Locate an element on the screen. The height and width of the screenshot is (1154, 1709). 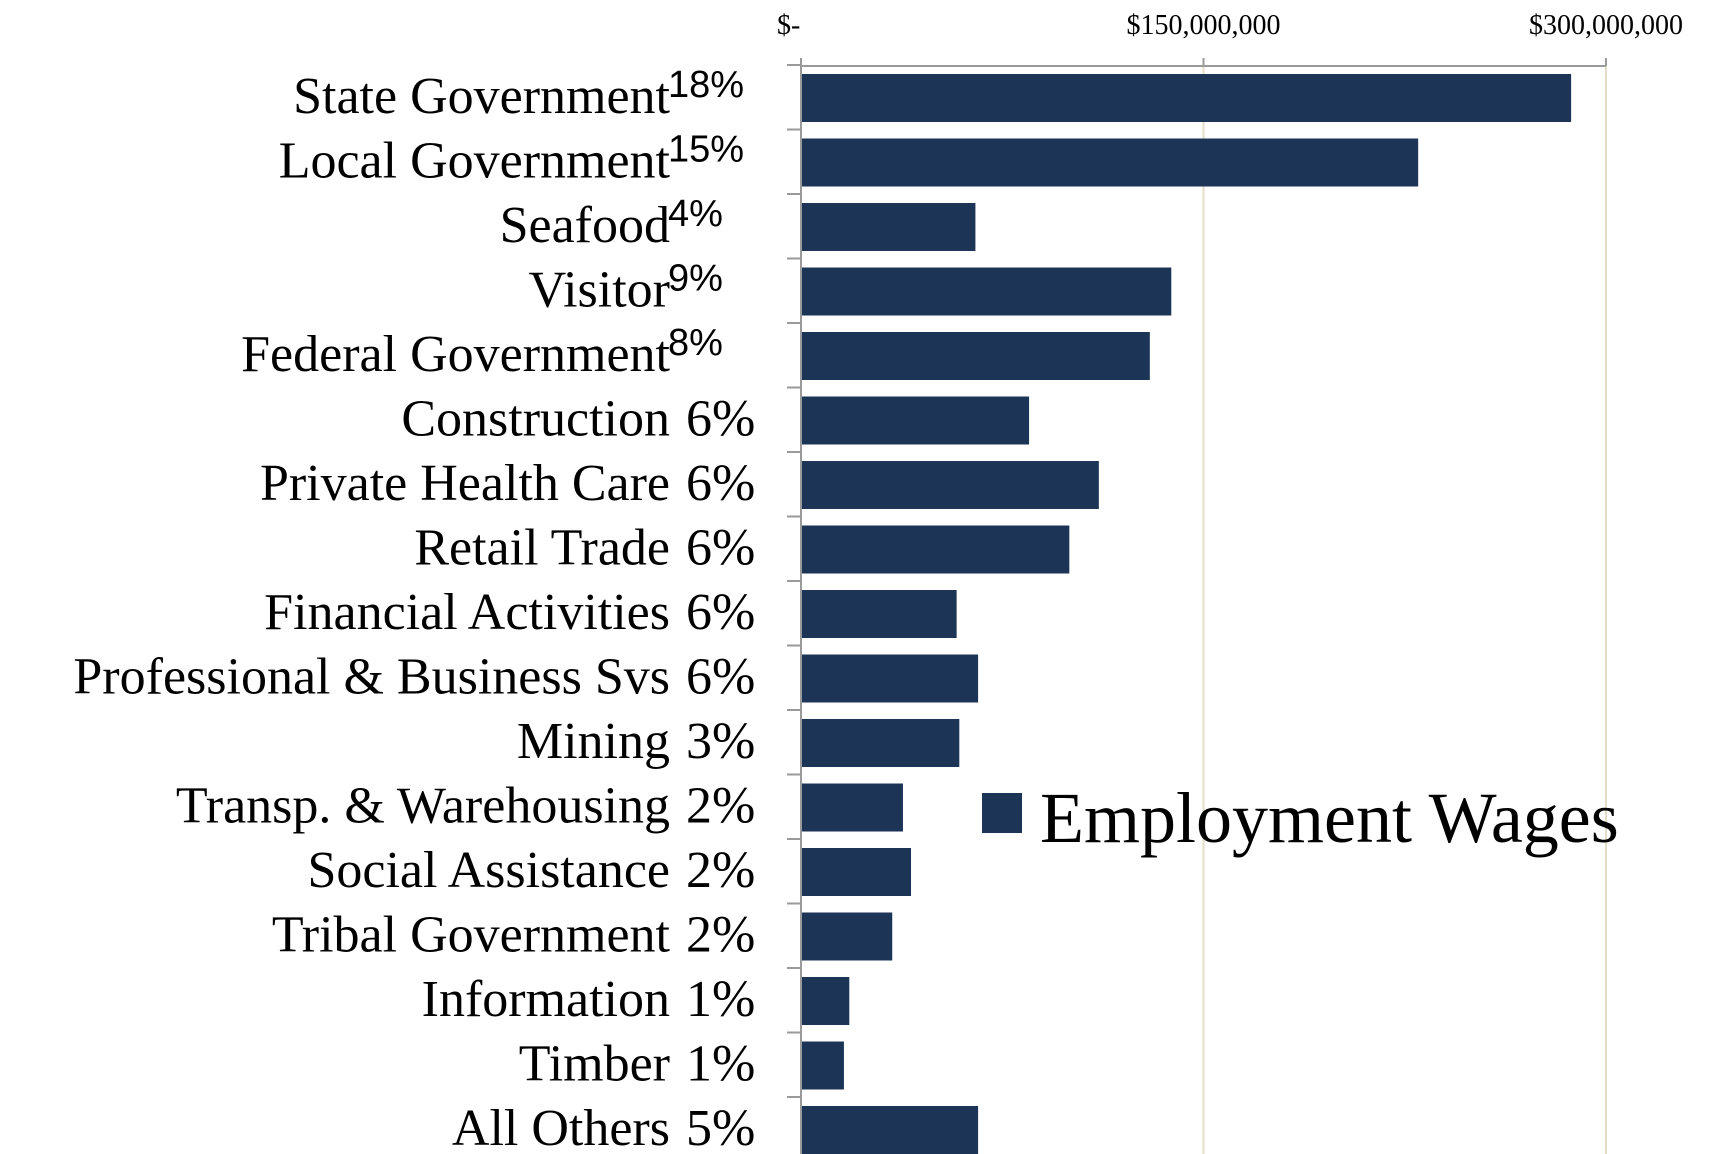
legend: Employment Wages is located at coordinates (1300, 818).